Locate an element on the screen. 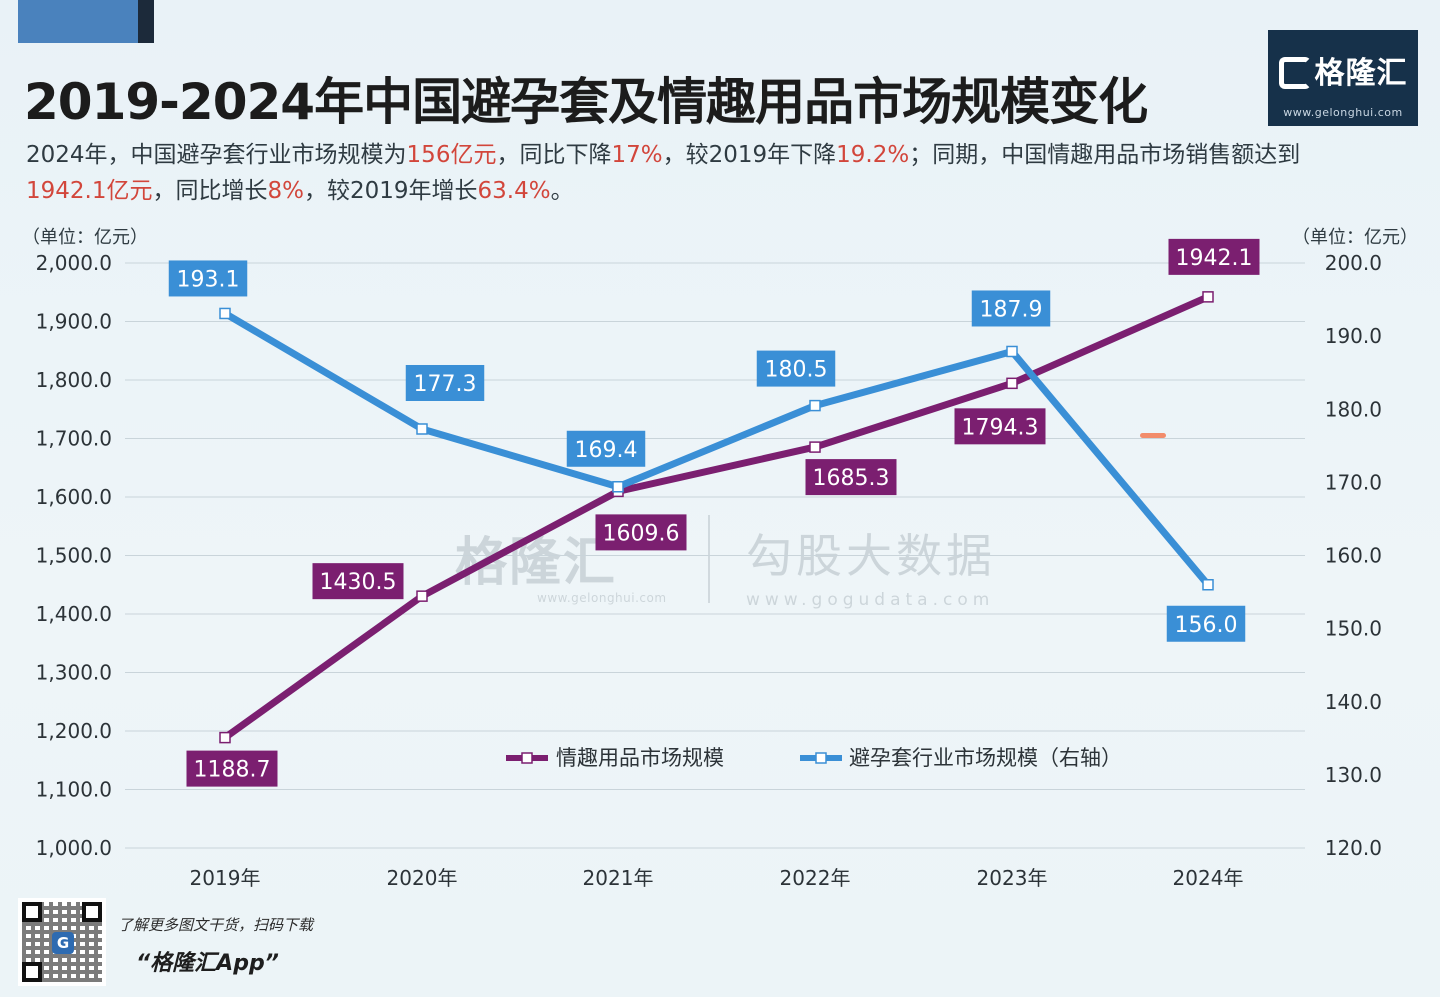 The image size is (1440, 997). right-axis-tick-label: 160.0 is located at coordinates (1353, 556).